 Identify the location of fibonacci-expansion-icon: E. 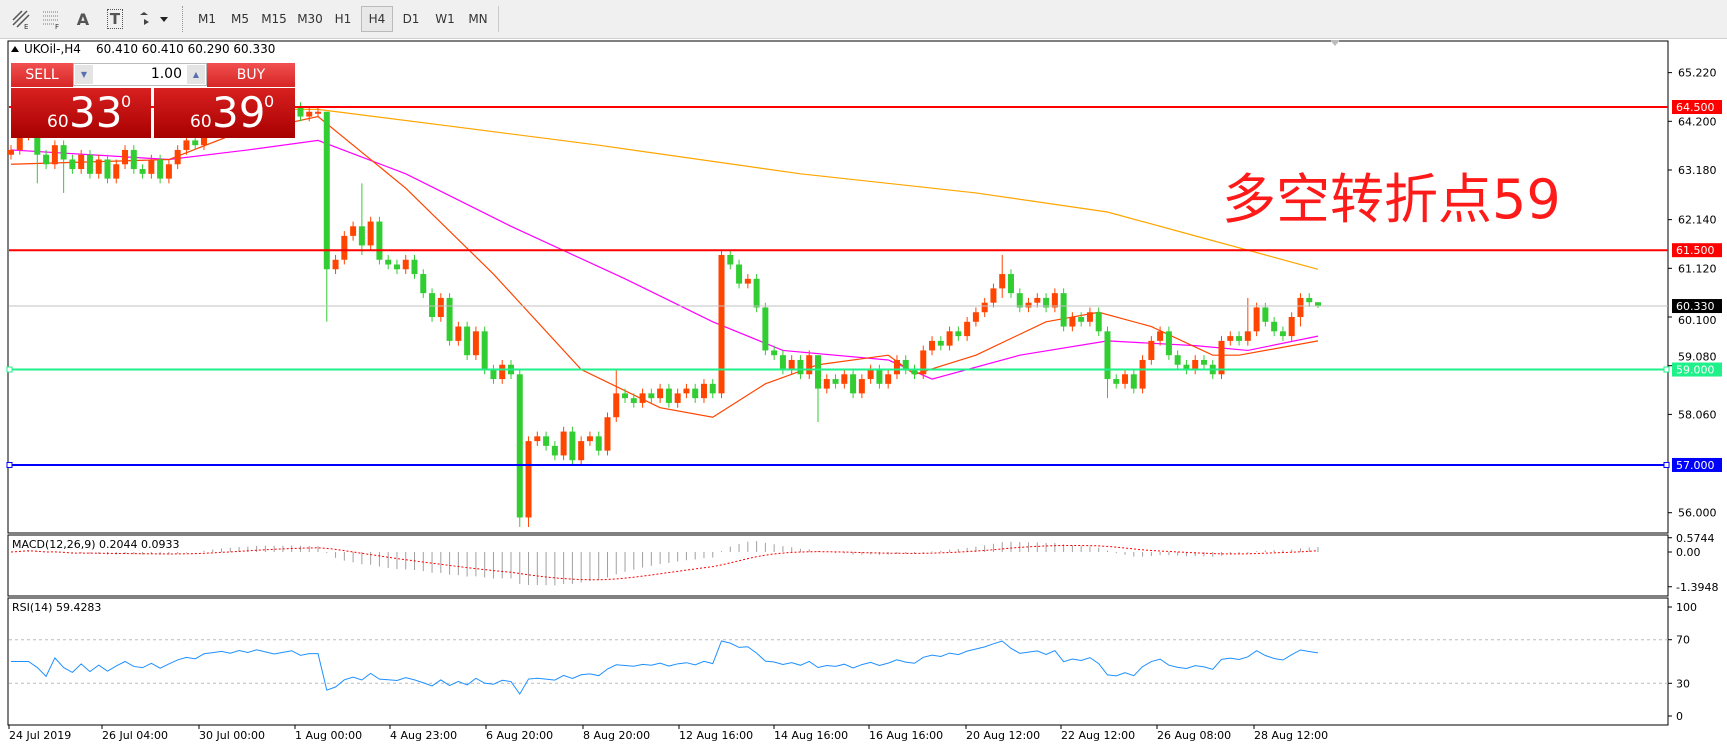
(21, 19).